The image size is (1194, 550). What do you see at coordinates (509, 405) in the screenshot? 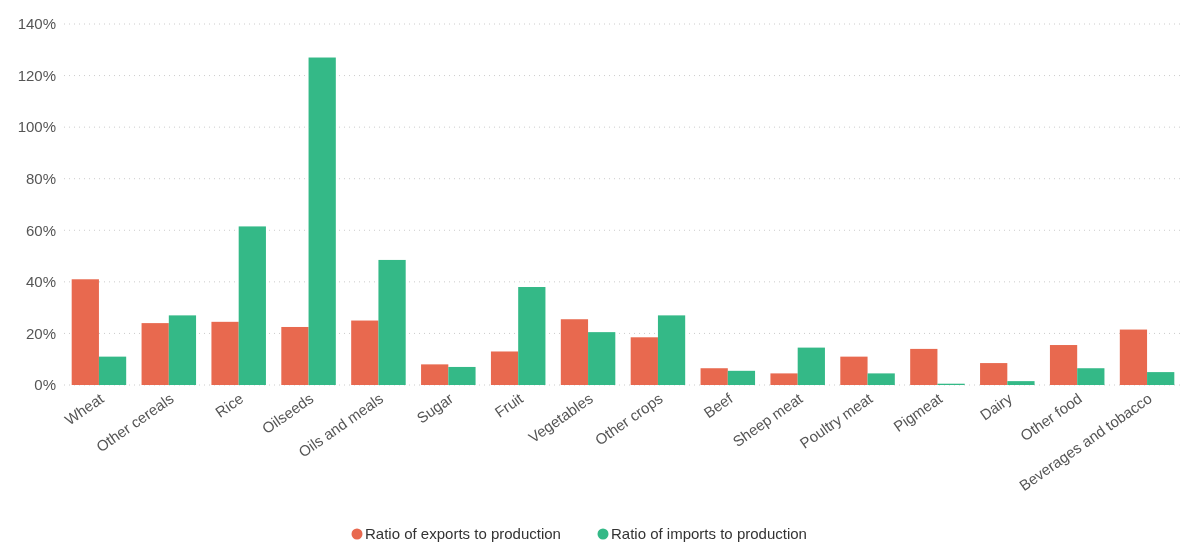
I see `x-tick-label: Fruit` at bounding box center [509, 405].